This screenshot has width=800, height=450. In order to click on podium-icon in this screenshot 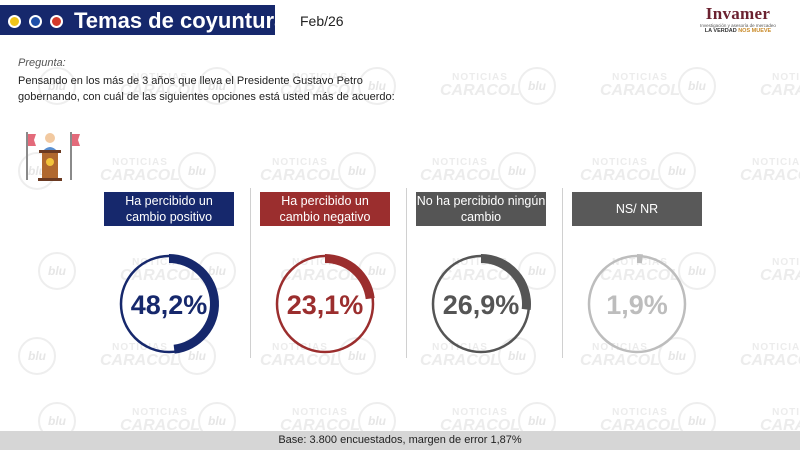, I will do `click(53, 156)`.